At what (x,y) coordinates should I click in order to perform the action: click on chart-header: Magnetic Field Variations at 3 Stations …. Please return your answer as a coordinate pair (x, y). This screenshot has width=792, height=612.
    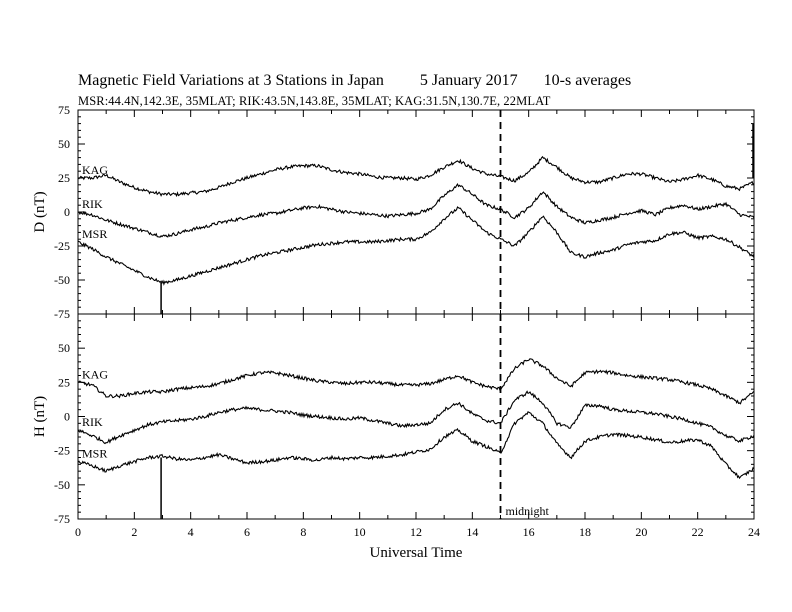
    Looking at the image, I should click on (354, 81).